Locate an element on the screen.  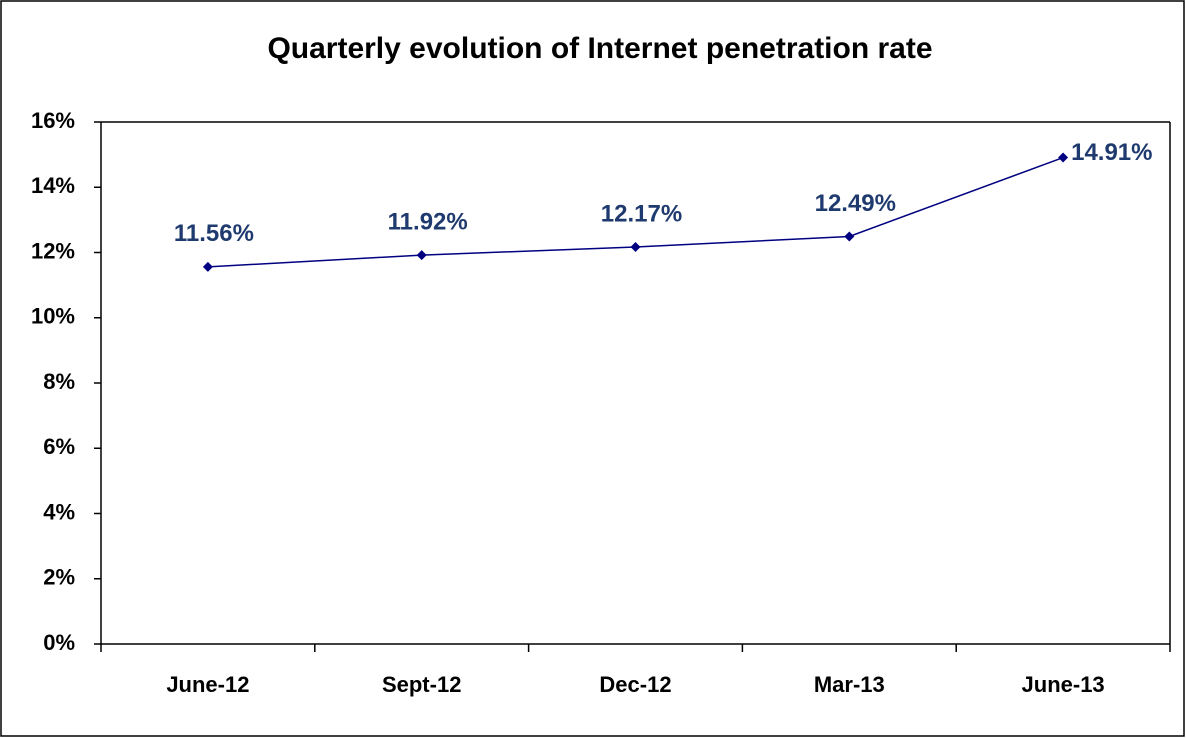
y-tick-label: 14% is located at coordinates (53, 185).